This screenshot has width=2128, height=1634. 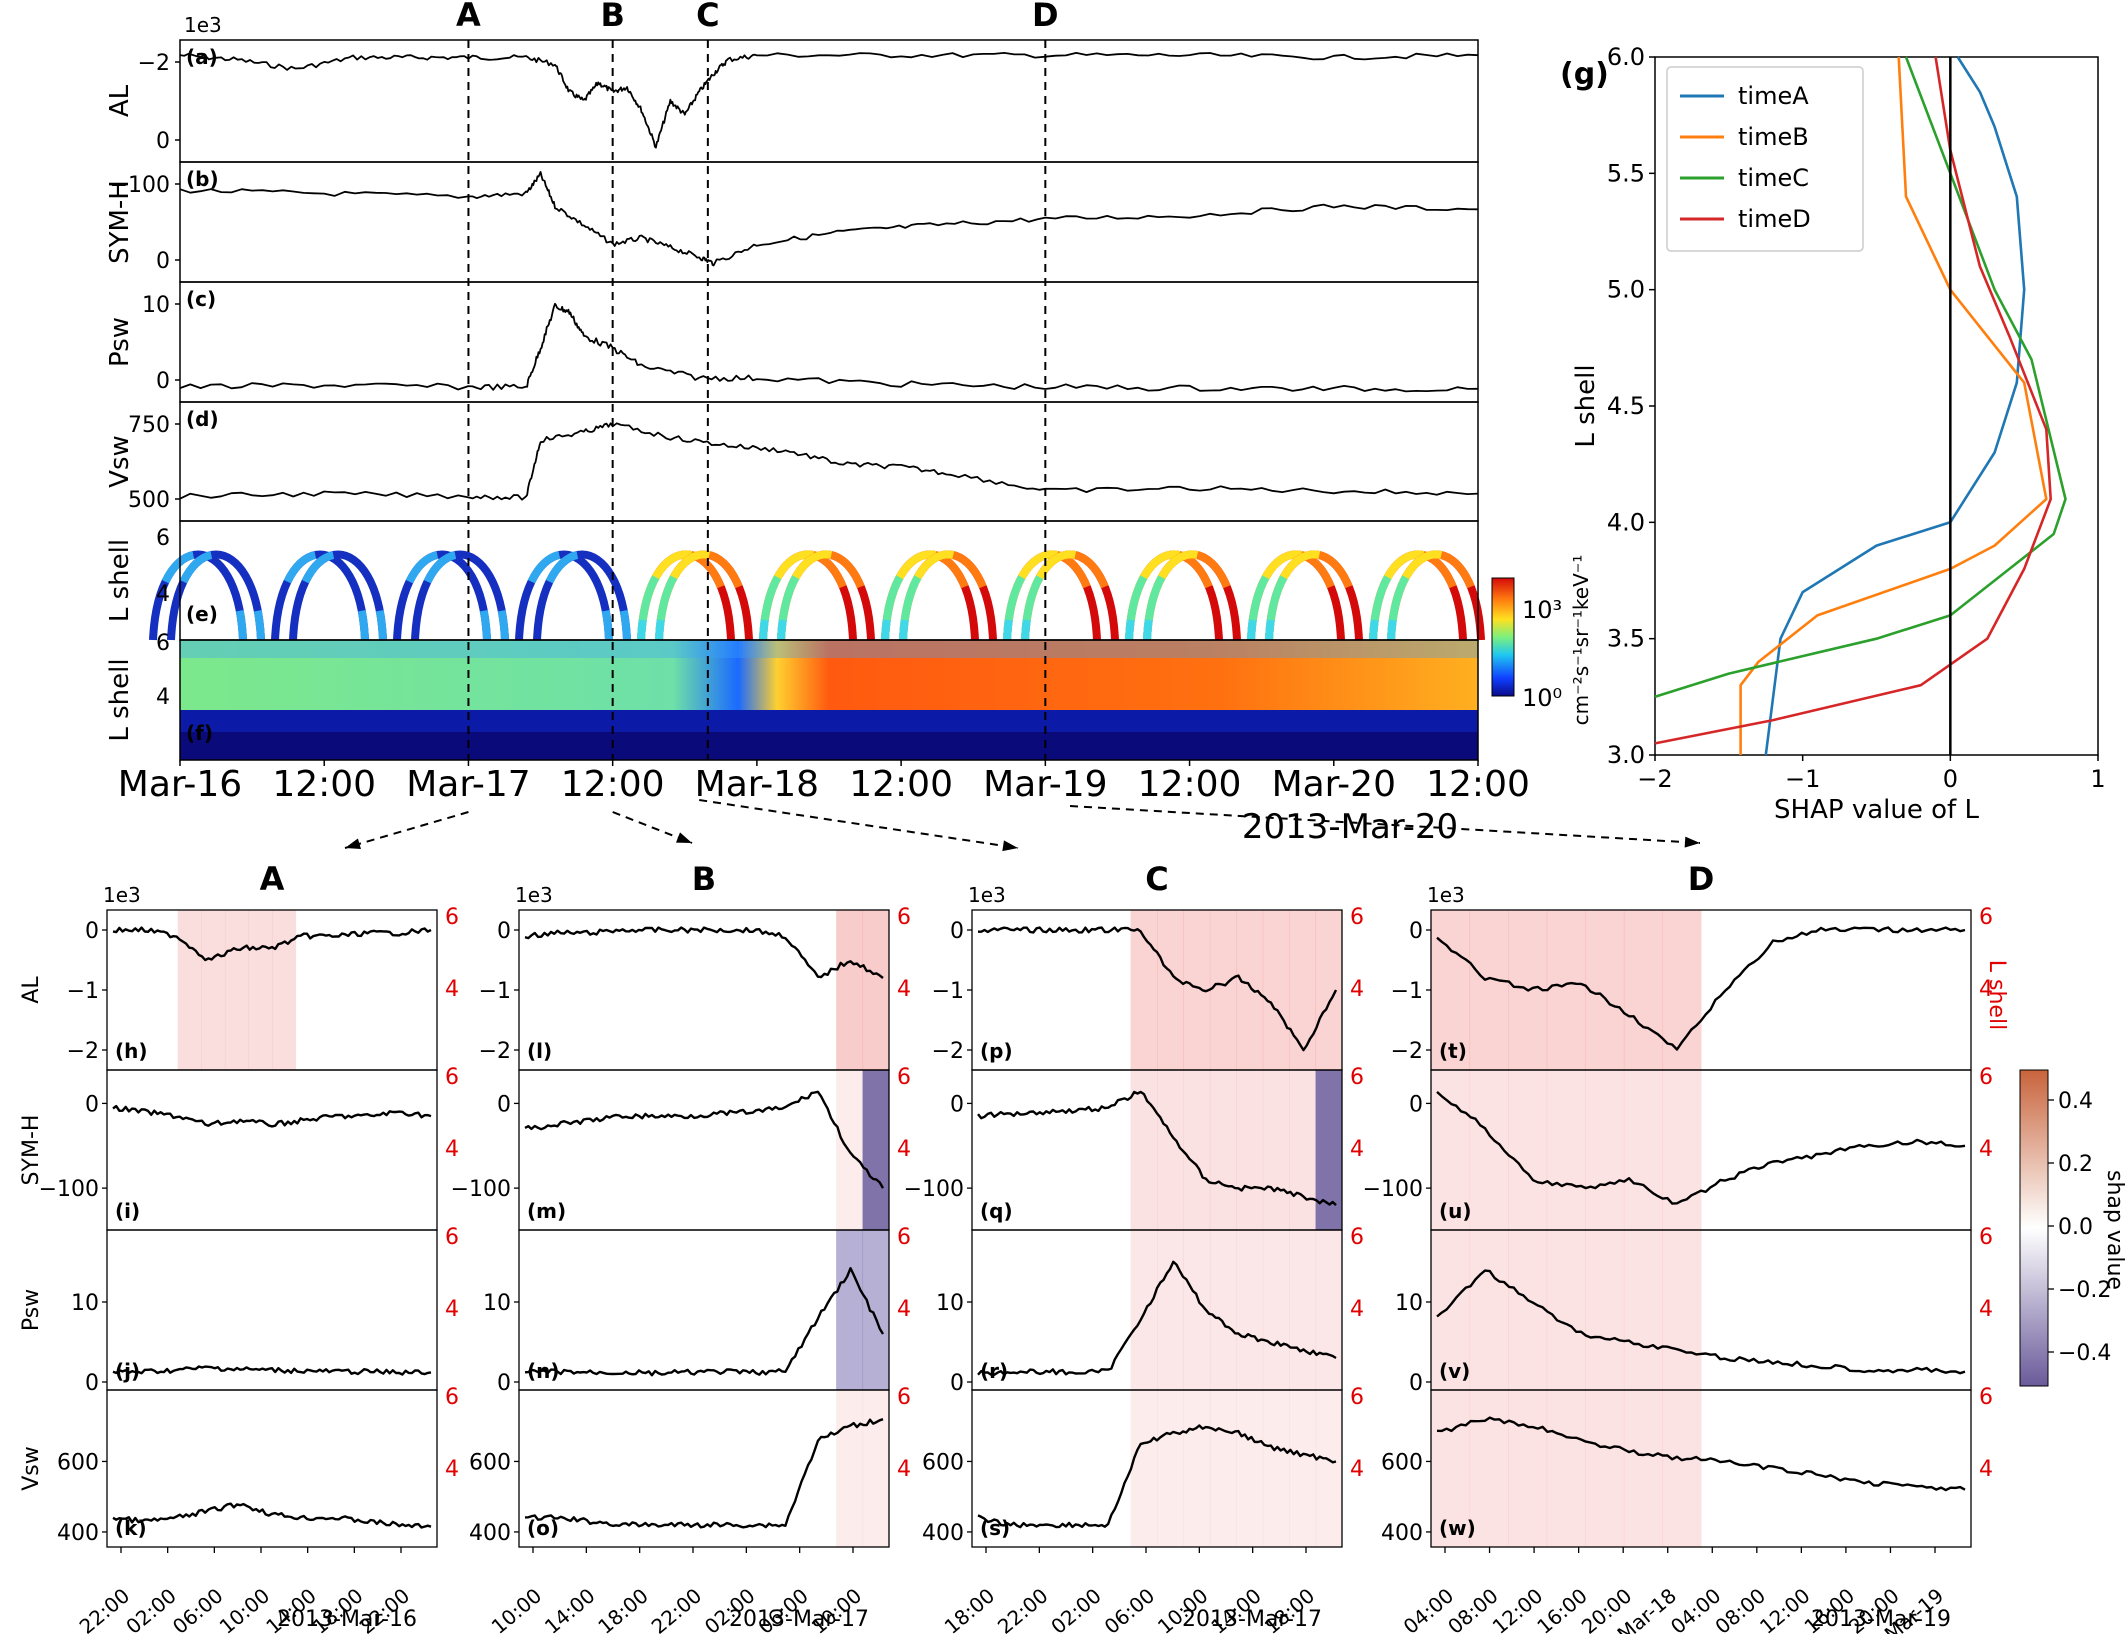 What do you see at coordinates (1045, 17) in the screenshot?
I see `event-marker-label: D` at bounding box center [1045, 17].